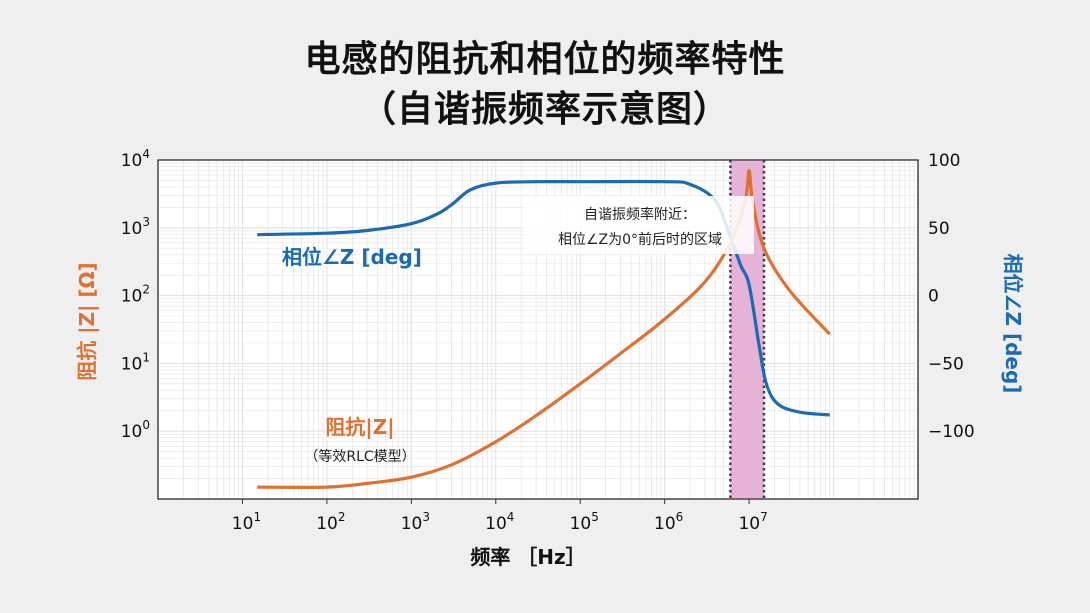 The height and width of the screenshot is (613, 1090). I want to click on annotation-line1: 自谐振频率附近：, so click(640, 214).